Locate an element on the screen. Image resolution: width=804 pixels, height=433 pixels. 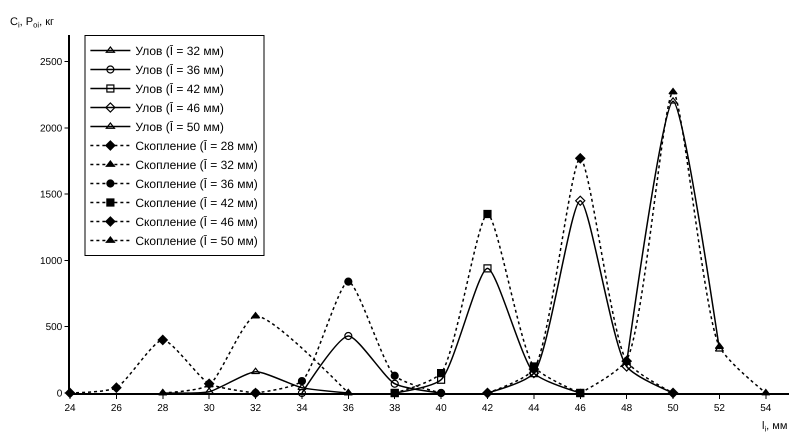
legend-label: Улов (Ī = 50 мм) is located at coordinates (179, 127).